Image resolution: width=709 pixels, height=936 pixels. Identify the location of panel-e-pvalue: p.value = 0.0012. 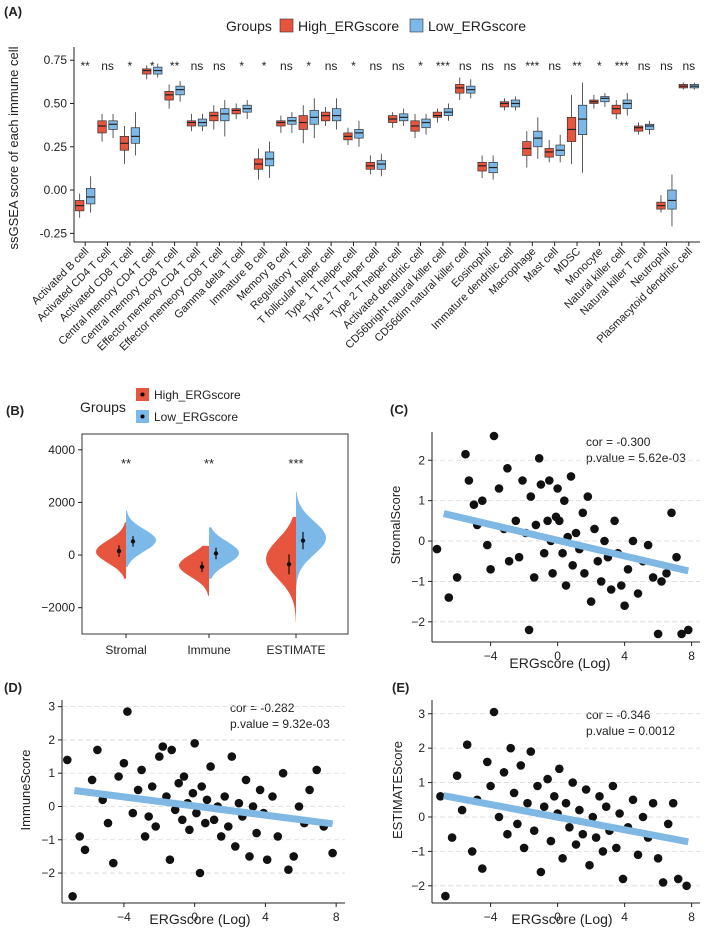
(630, 731).